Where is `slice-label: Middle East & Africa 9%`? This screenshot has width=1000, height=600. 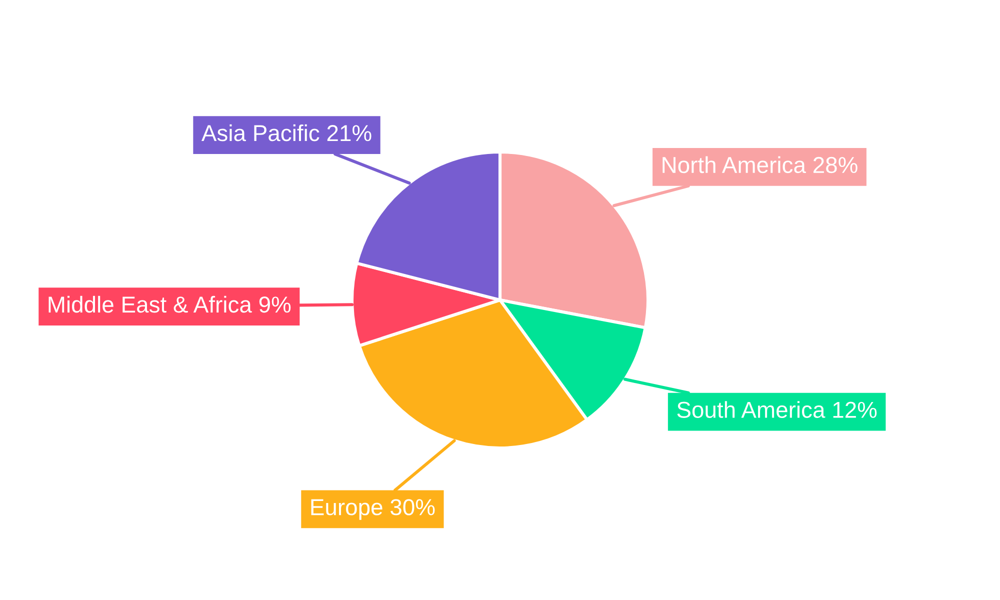
slice-label: Middle East & Africa 9% is located at coordinates (169, 304).